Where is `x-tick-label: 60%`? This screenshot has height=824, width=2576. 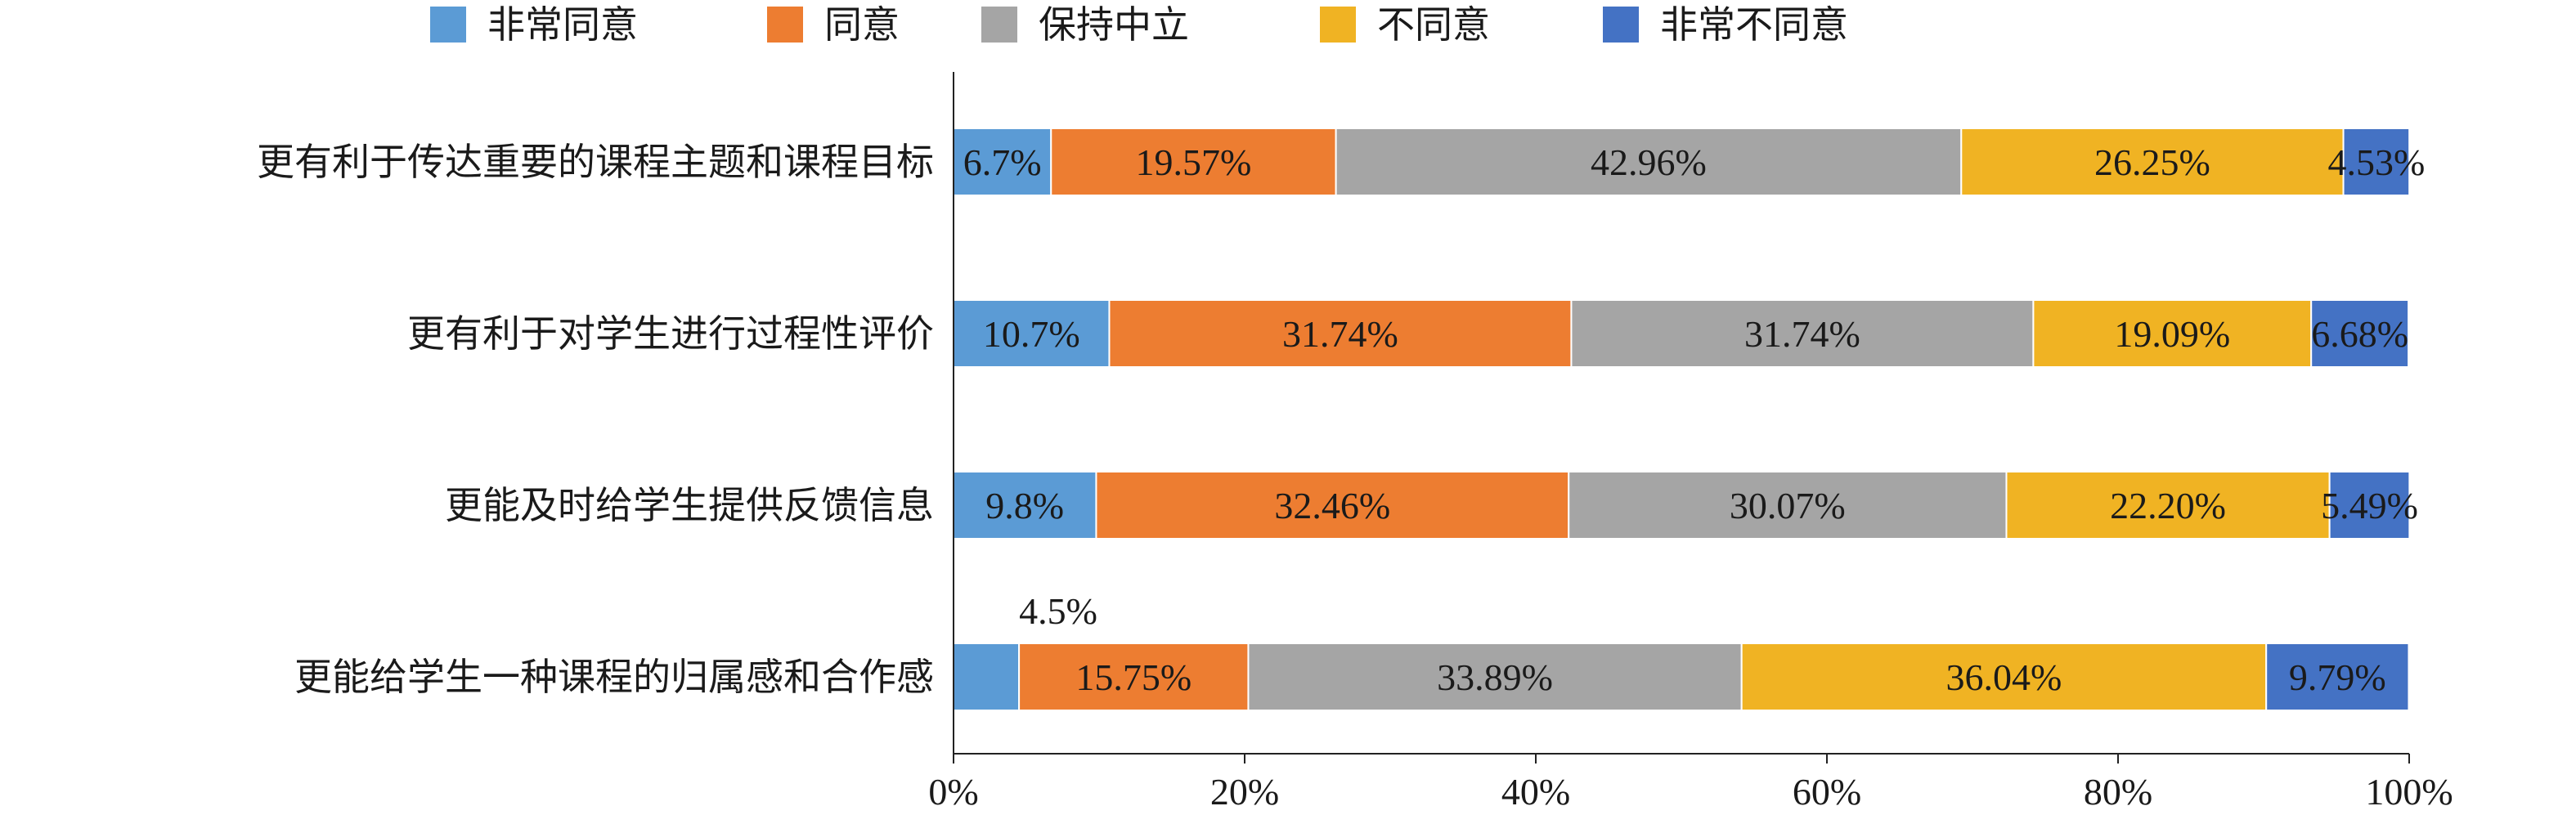 x-tick-label: 60% is located at coordinates (1827, 792).